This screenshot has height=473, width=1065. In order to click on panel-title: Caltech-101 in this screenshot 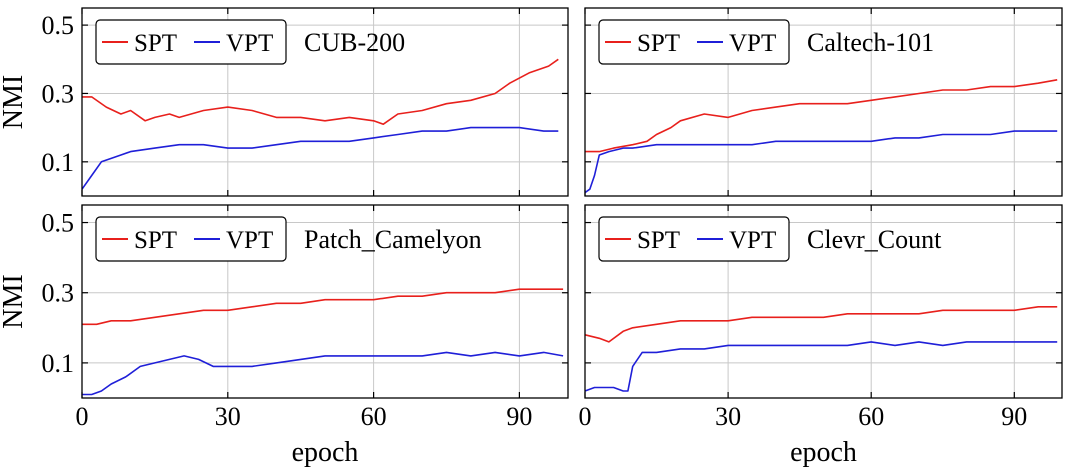, I will do `click(870, 42)`.